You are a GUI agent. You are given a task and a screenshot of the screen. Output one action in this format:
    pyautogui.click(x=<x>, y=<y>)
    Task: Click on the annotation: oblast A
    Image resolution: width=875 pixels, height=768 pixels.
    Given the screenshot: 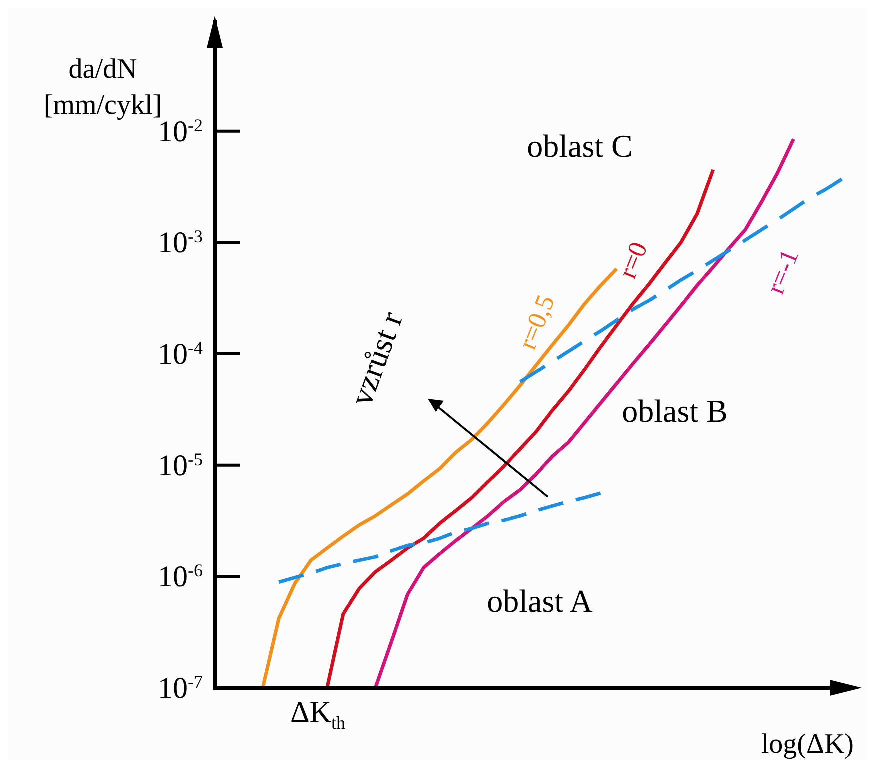 What is the action you would take?
    pyautogui.click(x=540, y=601)
    